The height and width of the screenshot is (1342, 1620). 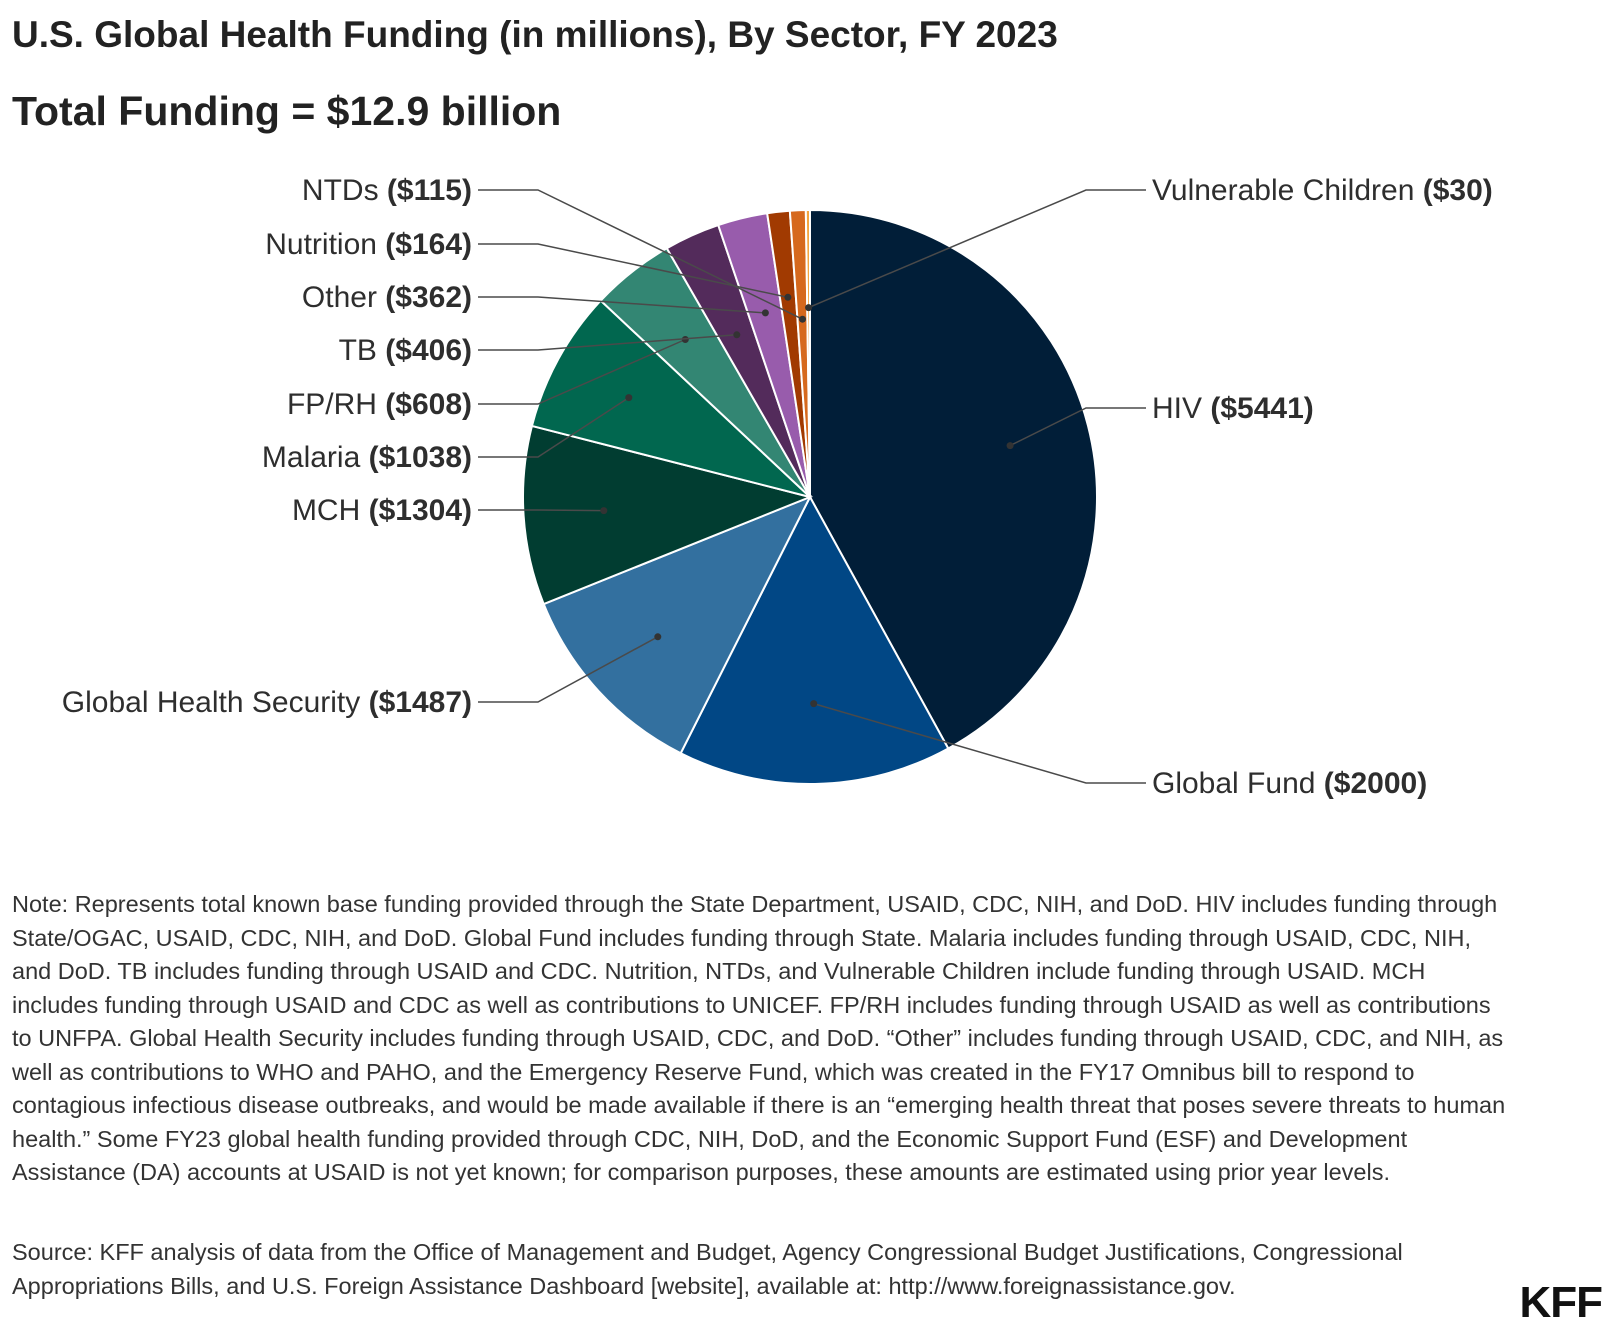 I want to click on slice-label-mch: MCH ($1304), so click(x=382, y=510).